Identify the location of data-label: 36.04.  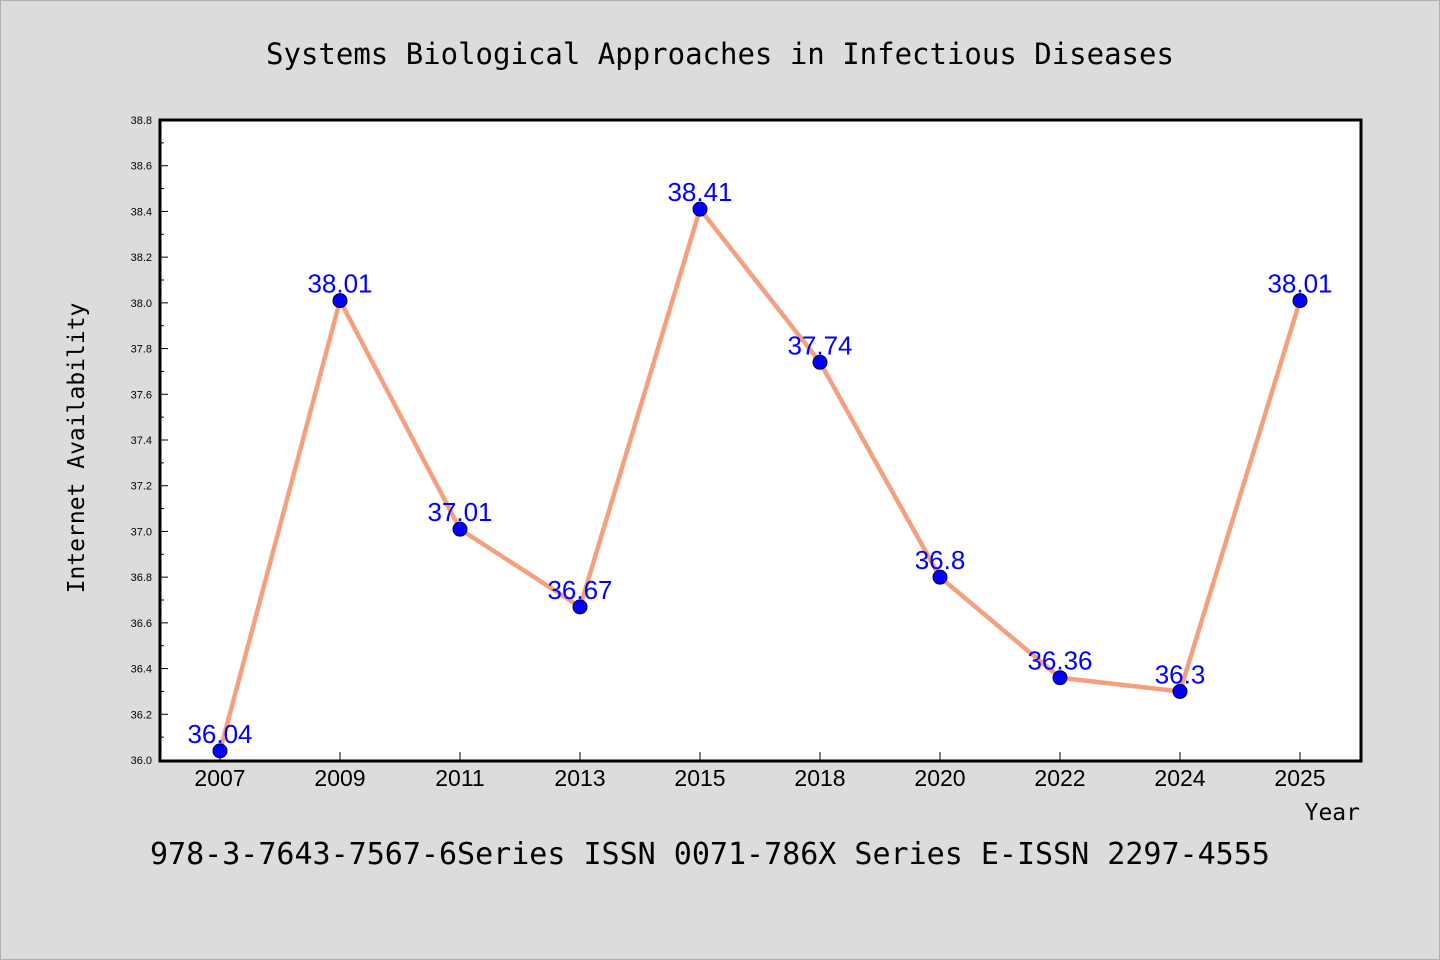
(219, 734).